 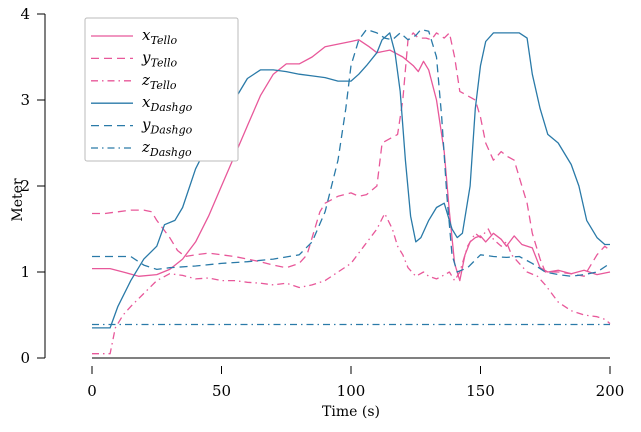 What do you see at coordinates (163, 40) in the screenshot?
I see `legend-label-sub-0: Tello` at bounding box center [163, 40].